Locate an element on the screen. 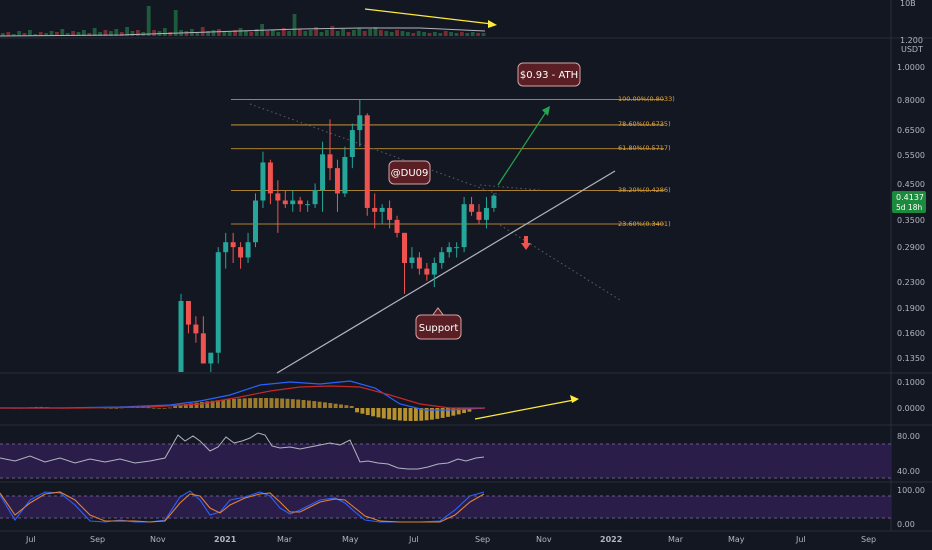  price-axis-label: 0.5500 is located at coordinates (911, 155).